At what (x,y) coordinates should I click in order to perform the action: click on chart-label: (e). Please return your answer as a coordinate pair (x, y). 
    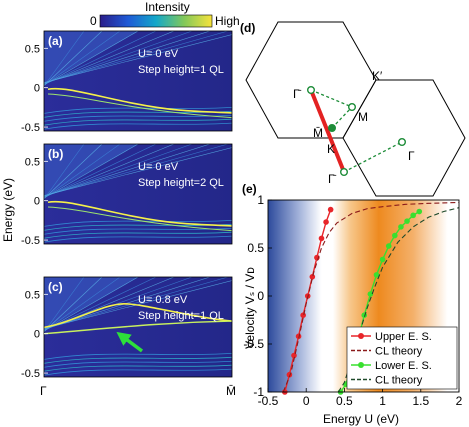
    Looking at the image, I should click on (249, 189).